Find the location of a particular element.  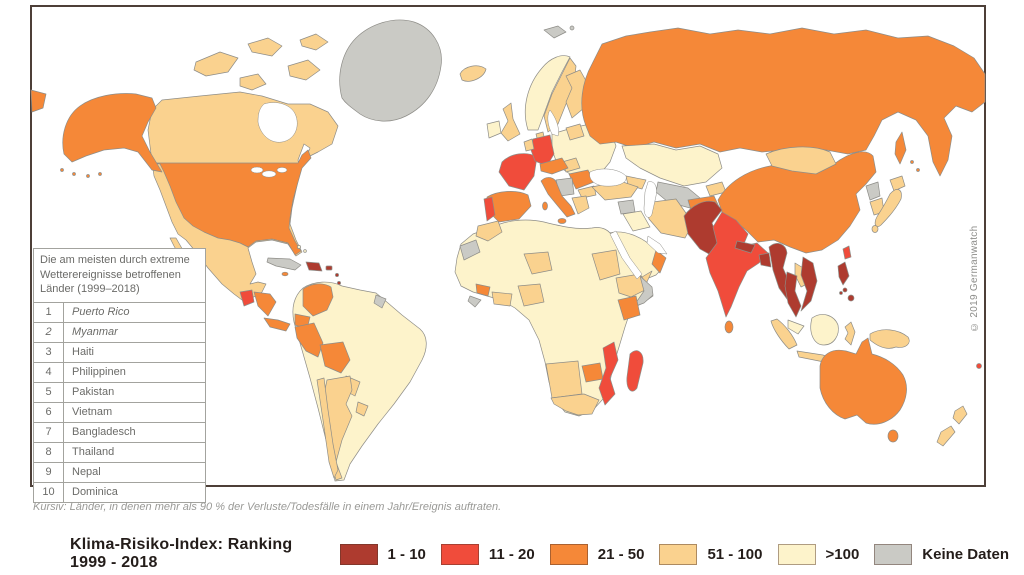

region-puerto-rico is located at coordinates (329, 268).